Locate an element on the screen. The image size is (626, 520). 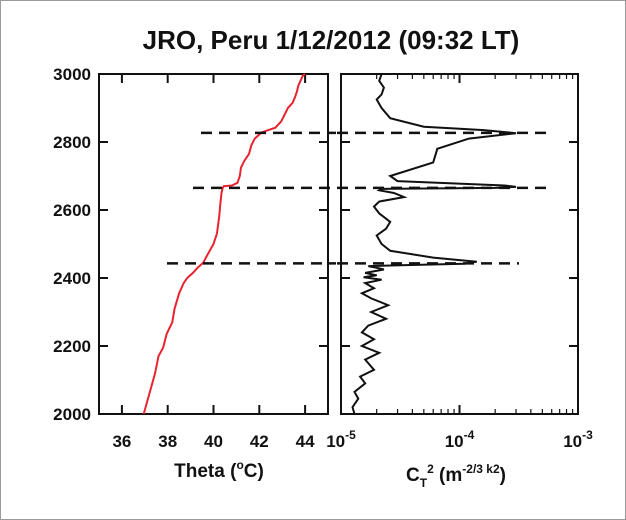
x-tick-exponent: -3 is located at coordinates (587, 435).